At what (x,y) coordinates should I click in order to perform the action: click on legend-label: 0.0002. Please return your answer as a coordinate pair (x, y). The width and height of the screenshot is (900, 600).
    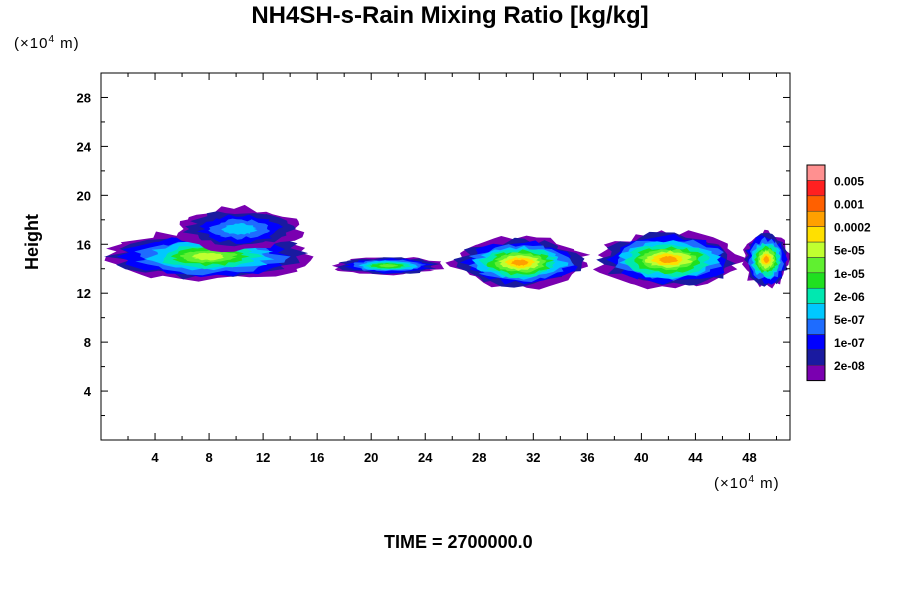
    Looking at the image, I should click on (852, 228).